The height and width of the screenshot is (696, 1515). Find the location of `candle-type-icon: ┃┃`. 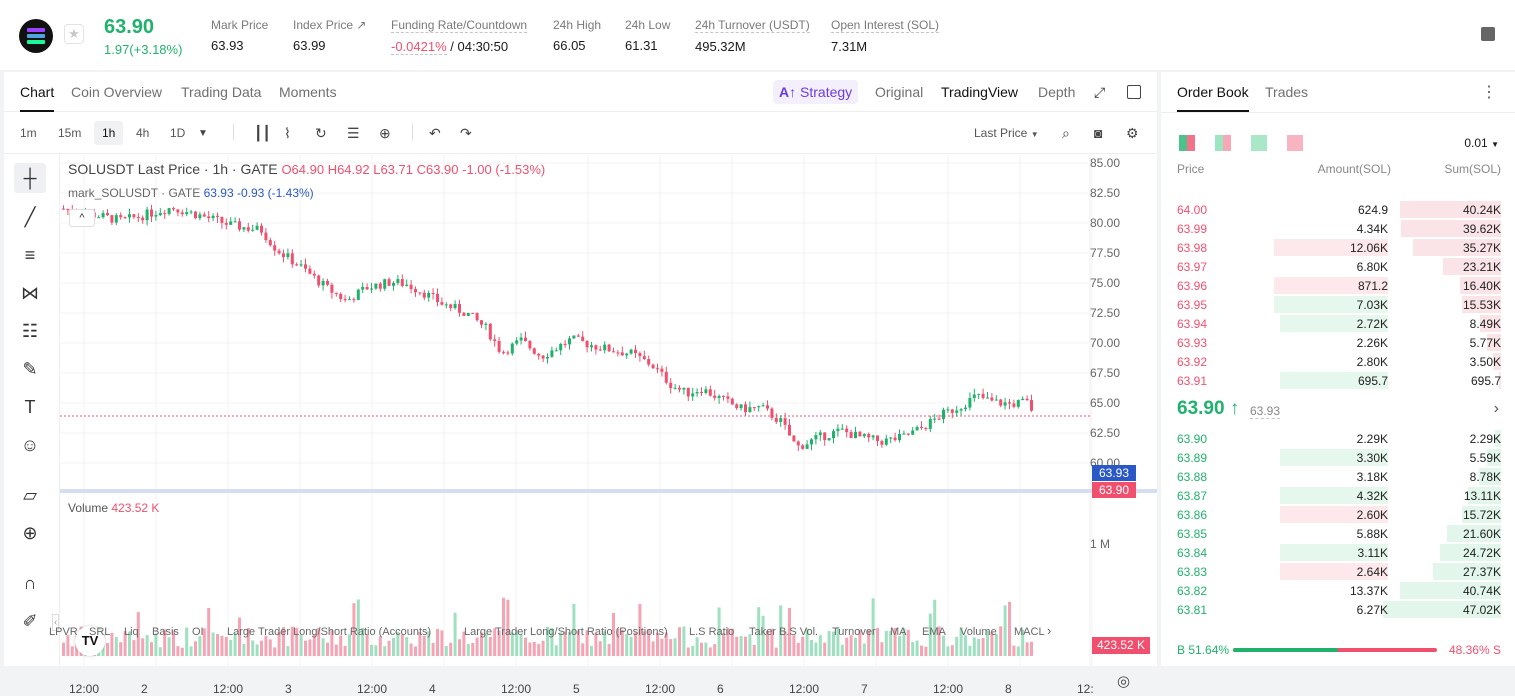

candle-type-icon: ┃┃ is located at coordinates (262, 133).